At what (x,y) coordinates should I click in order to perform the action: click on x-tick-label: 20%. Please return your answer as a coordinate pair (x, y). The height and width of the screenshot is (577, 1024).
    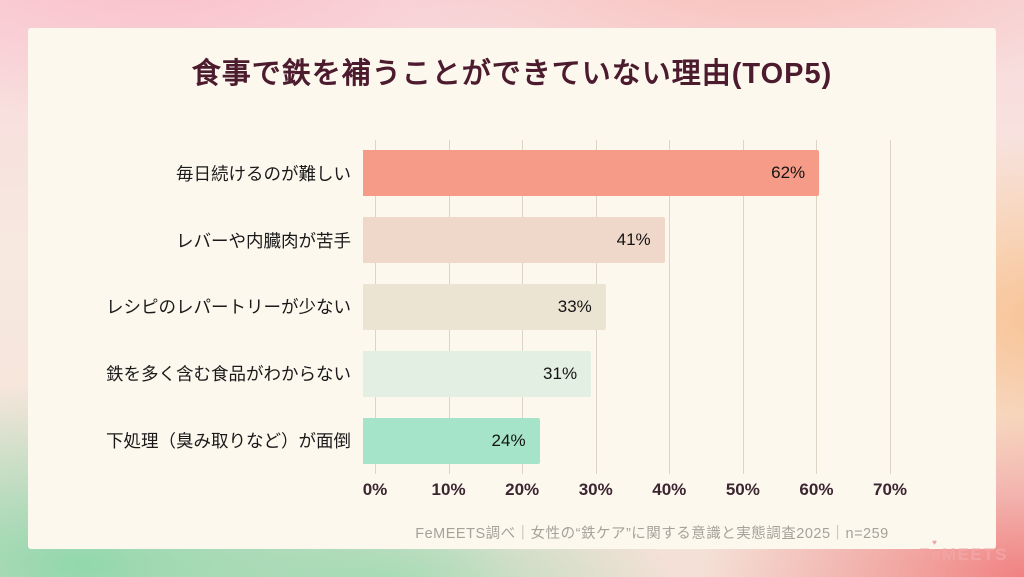
    Looking at the image, I should click on (522, 489).